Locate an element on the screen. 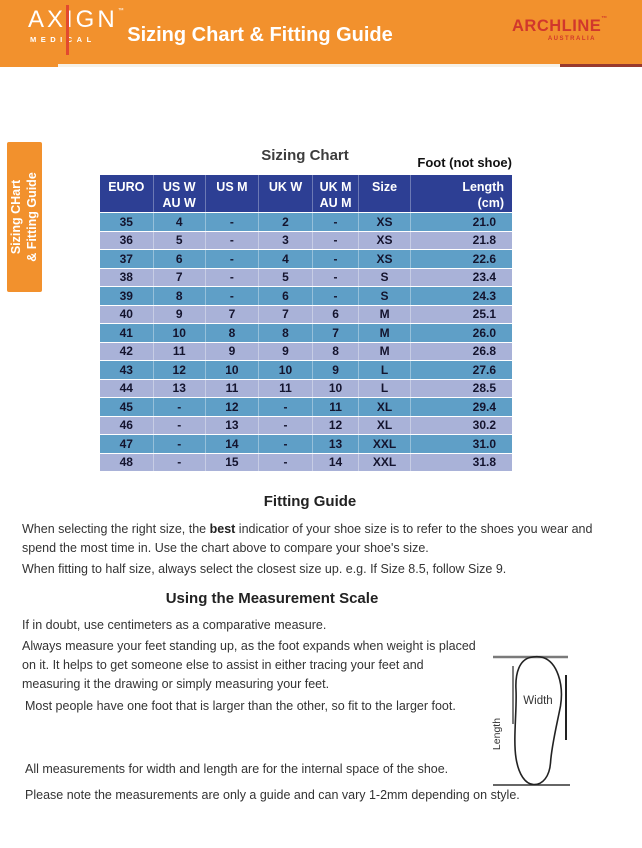  table-cell: 45 is located at coordinates (127, 407).